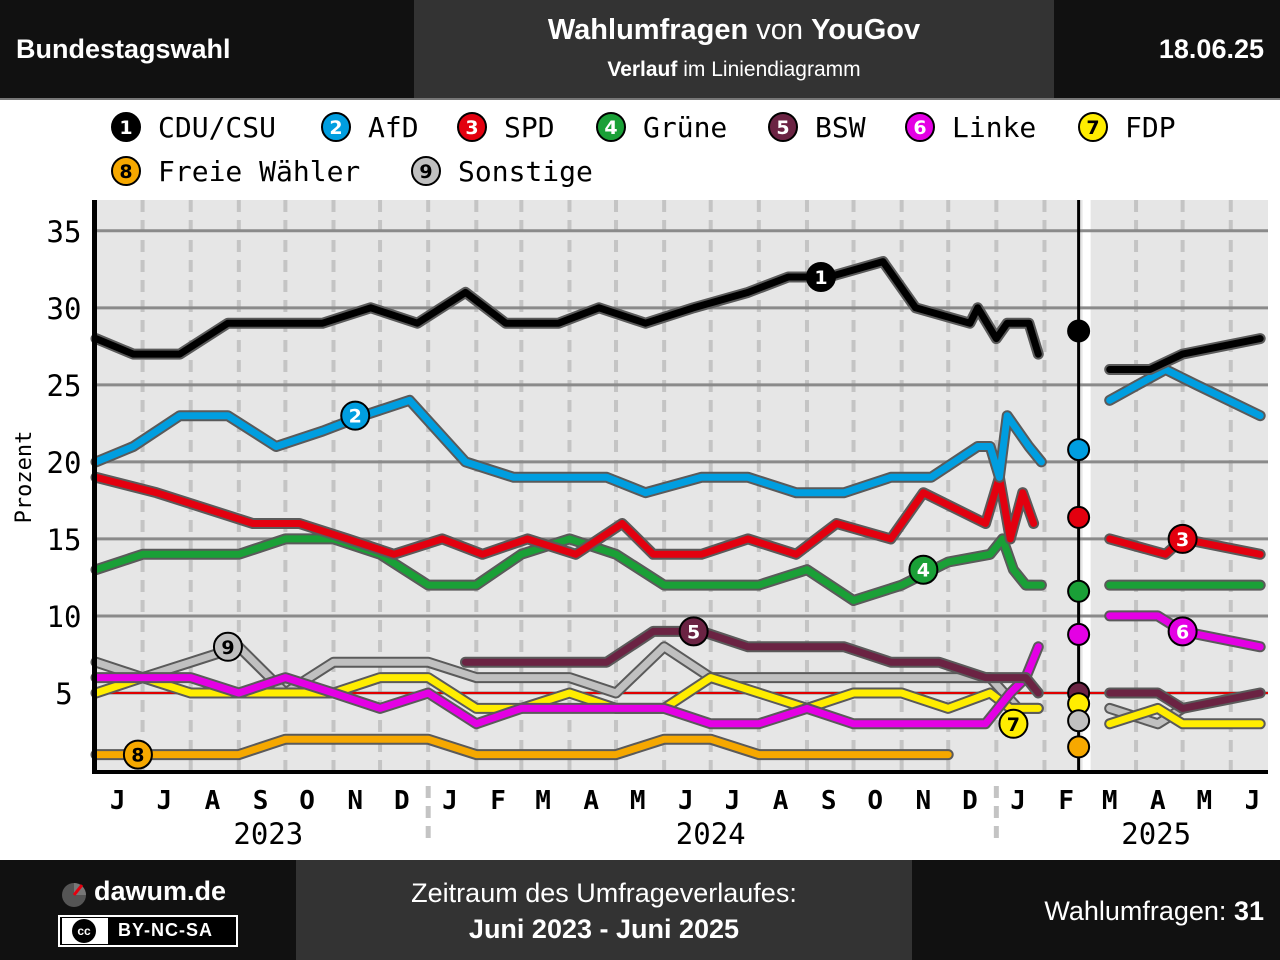  Describe the element at coordinates (1156, 834) in the screenshot. I see `x-year-label: 2025` at that location.